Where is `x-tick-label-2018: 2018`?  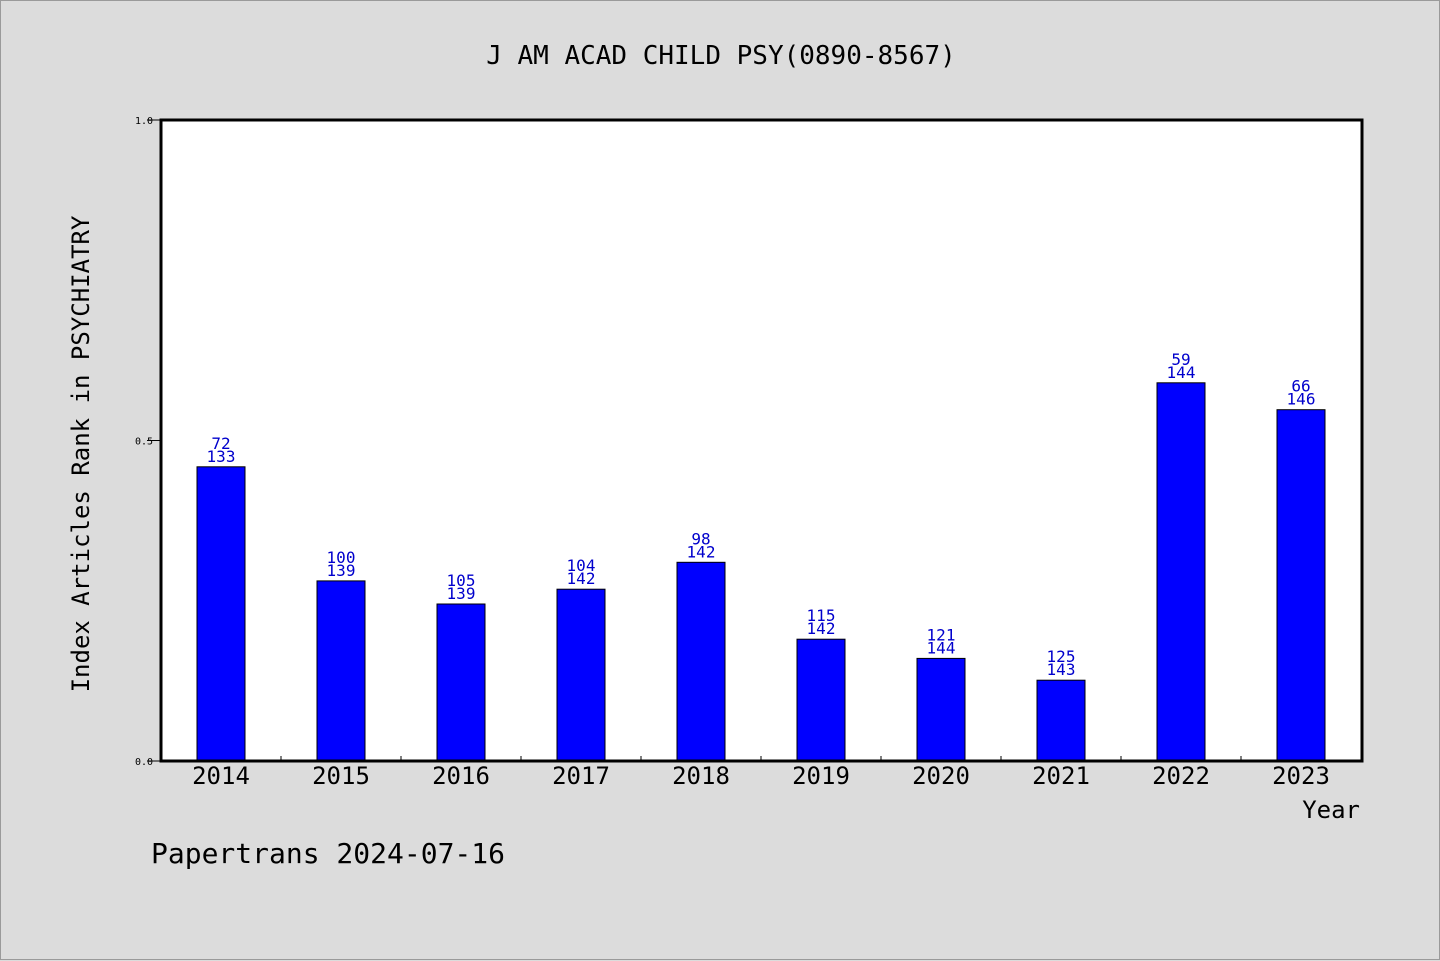
x-tick-label-2018: 2018 is located at coordinates (701, 776).